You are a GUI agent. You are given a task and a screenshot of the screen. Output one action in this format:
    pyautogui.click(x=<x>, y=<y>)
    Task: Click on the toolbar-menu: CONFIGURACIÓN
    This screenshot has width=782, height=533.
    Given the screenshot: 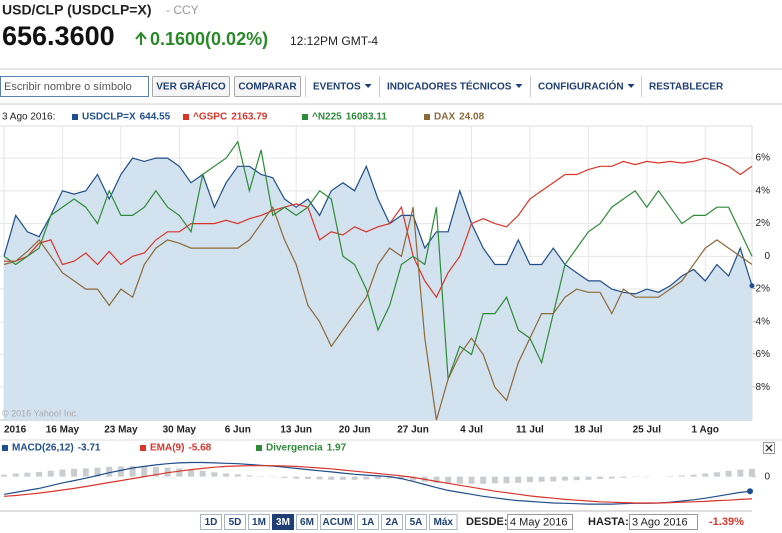 What is the action you would take?
    pyautogui.click(x=581, y=86)
    